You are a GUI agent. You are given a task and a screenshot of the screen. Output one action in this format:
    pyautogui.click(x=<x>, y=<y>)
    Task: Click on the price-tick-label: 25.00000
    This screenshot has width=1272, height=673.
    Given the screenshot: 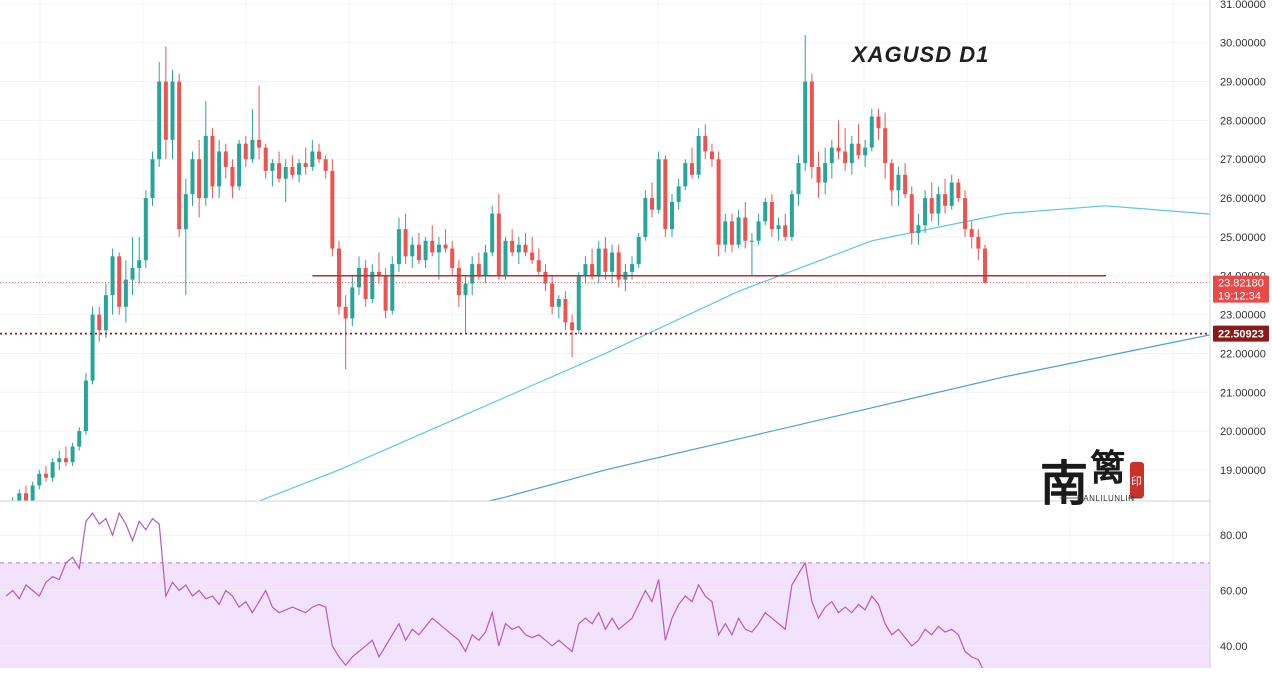 What is the action you would take?
    pyautogui.click(x=1243, y=238)
    